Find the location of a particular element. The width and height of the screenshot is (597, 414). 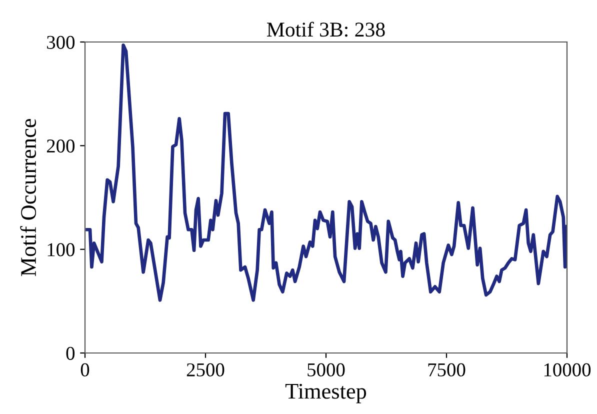

y-tick-label: 100 is located at coordinates (61, 249).